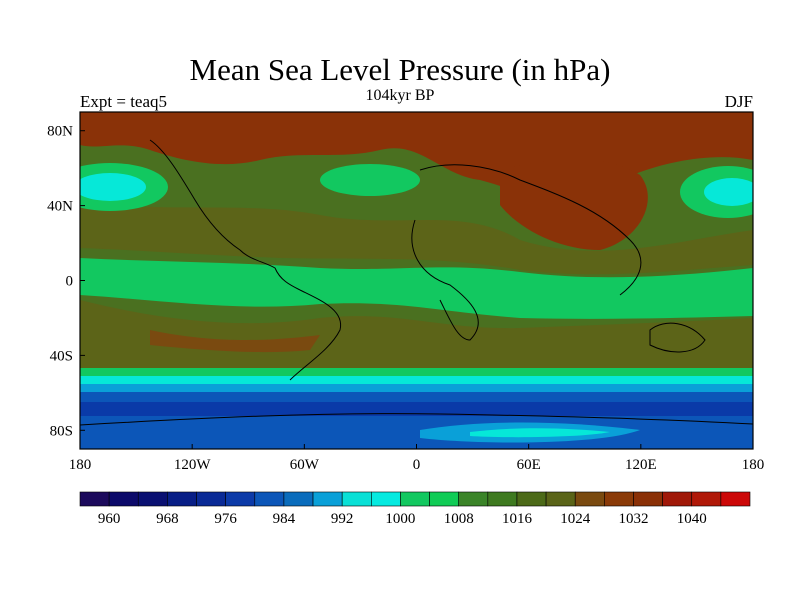  I want to click on lat-label: 0, so click(70, 282).